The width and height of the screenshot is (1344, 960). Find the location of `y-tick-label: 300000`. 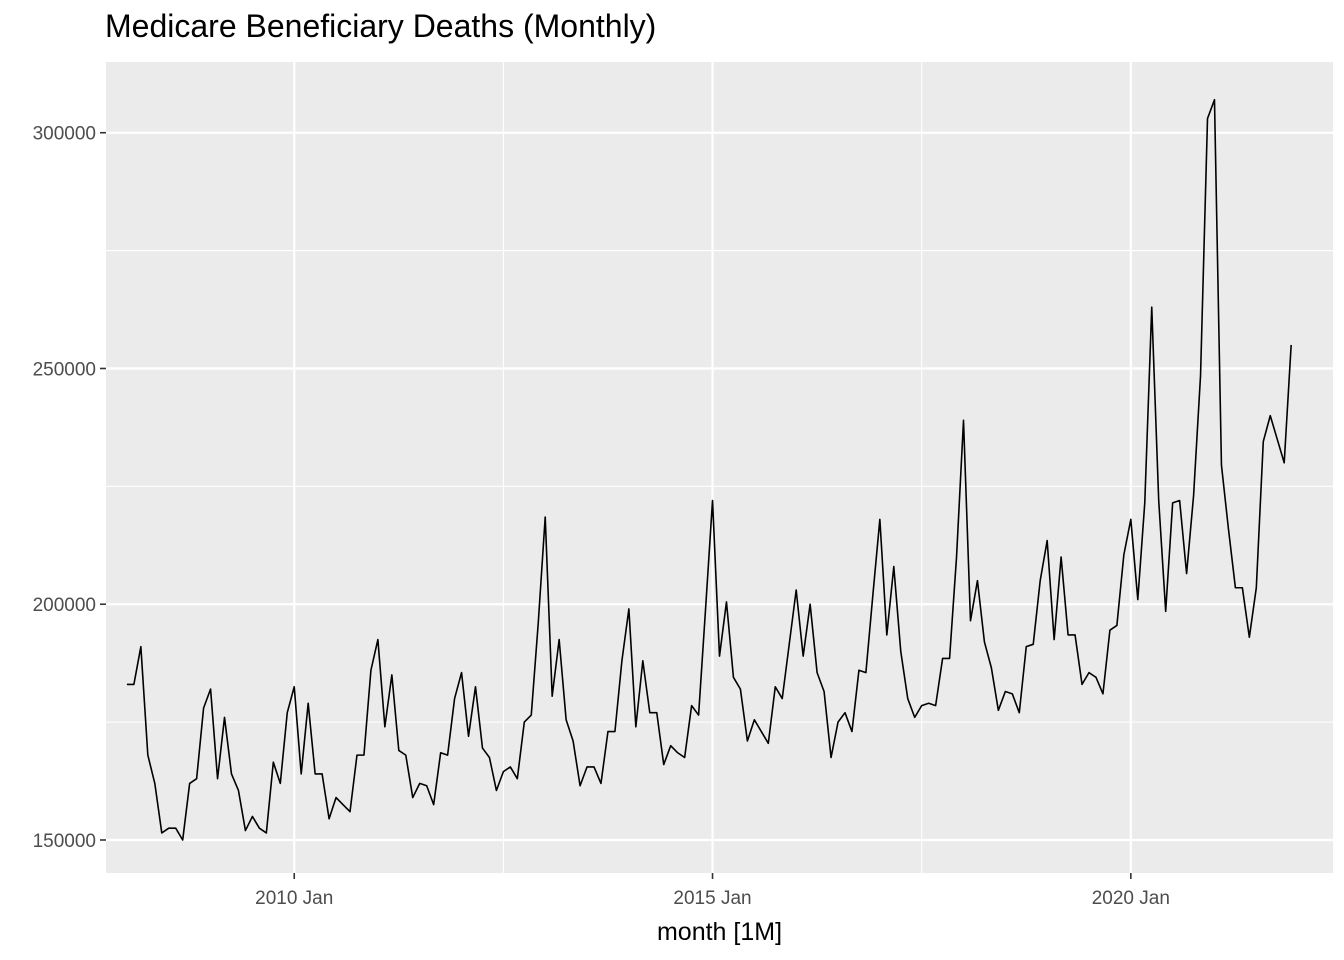

y-tick-label: 300000 is located at coordinates (64, 134).